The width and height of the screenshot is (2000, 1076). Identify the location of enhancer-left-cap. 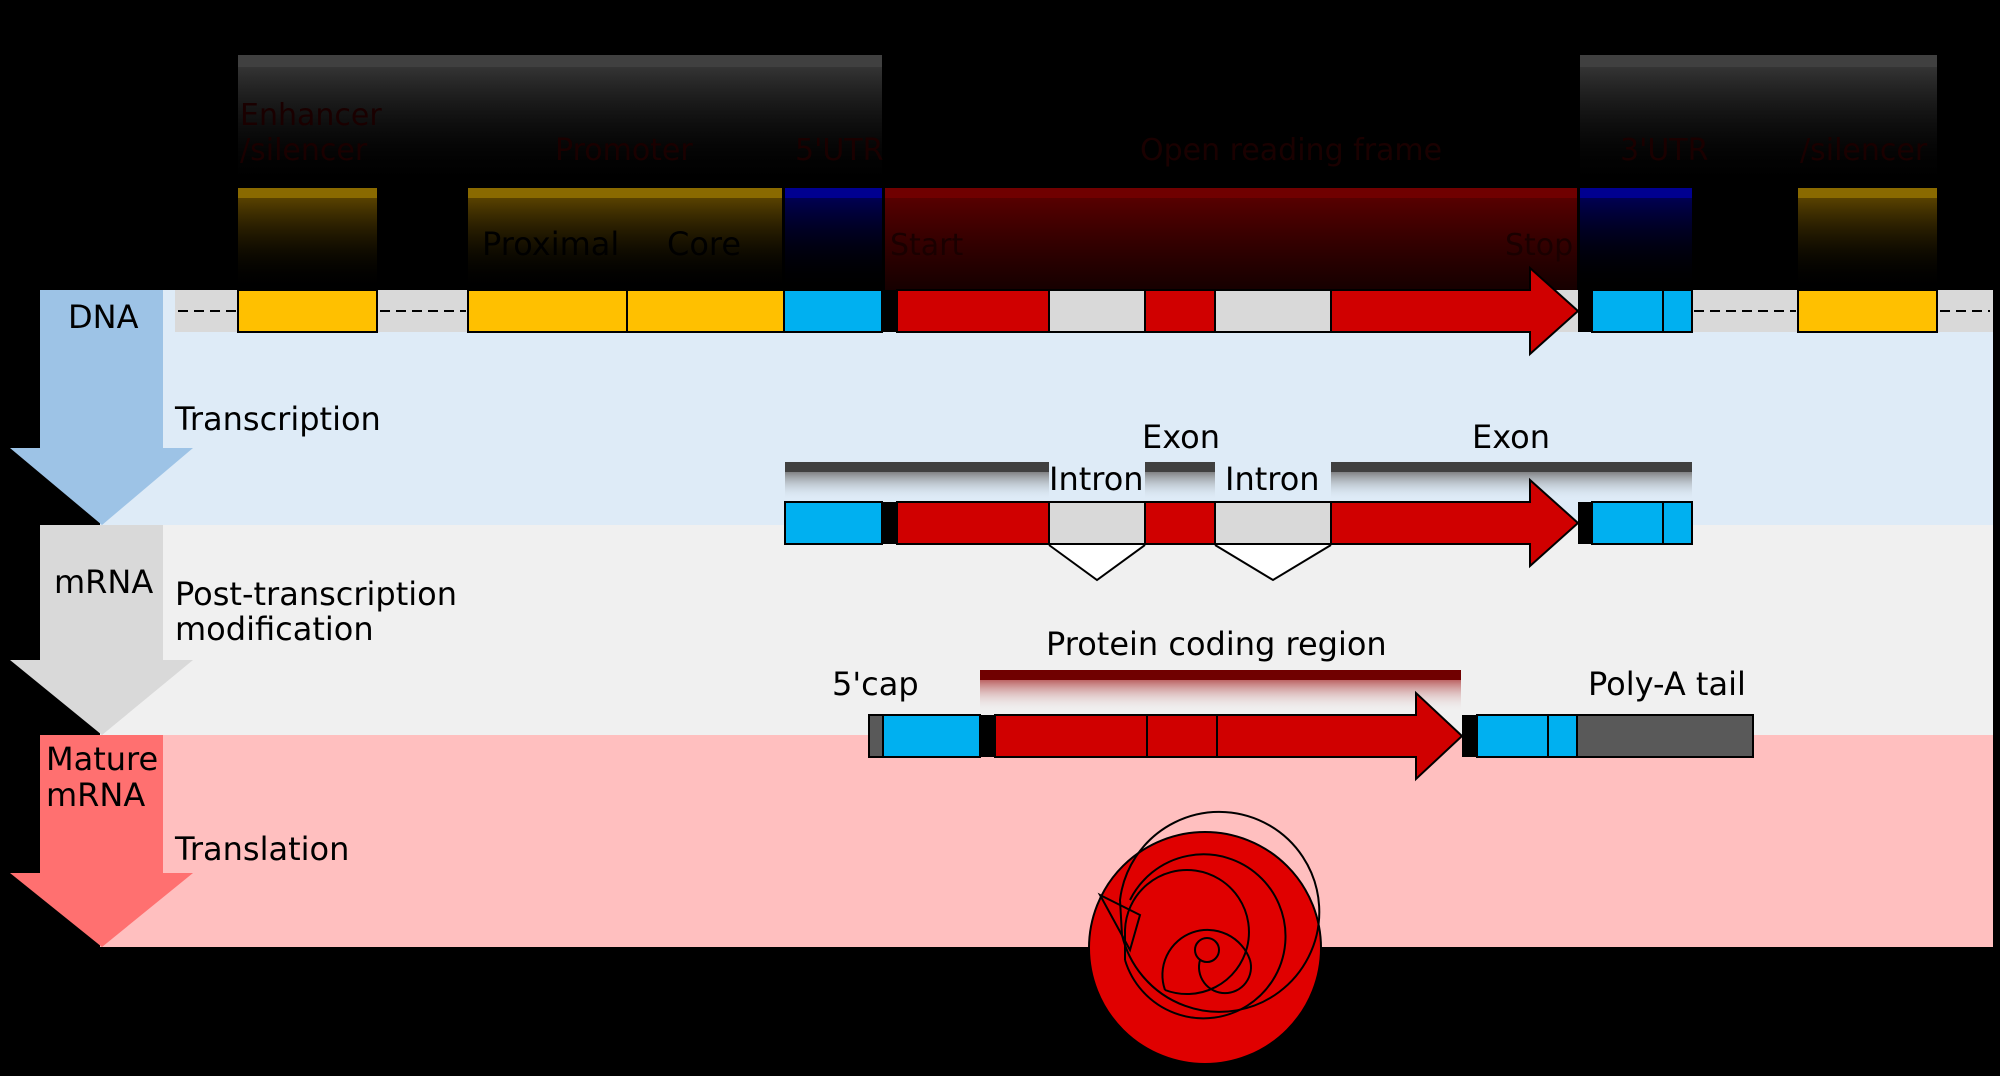
(307, 193).